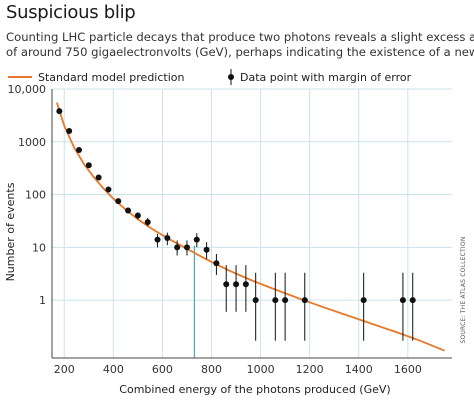 The height and width of the screenshot is (413, 474). I want to click on y-tick-label: 10, so click(39, 247).